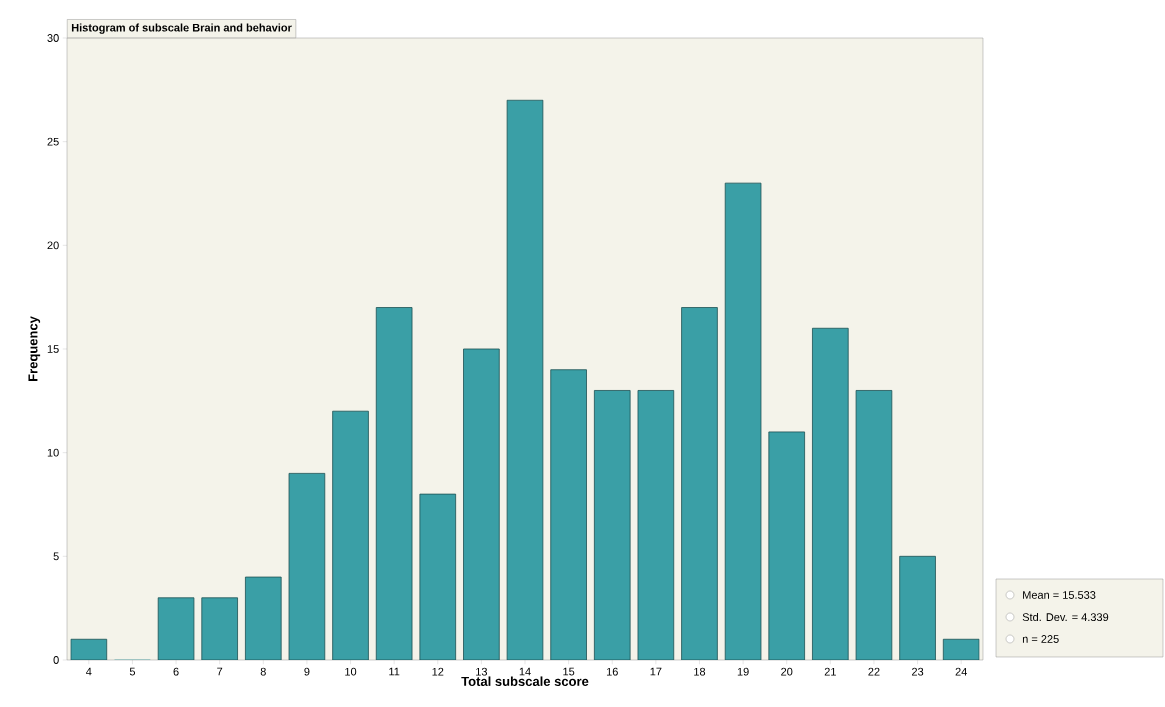 This screenshot has height=707, width=1165. I want to click on y-tick-label: 30, so click(53, 38).